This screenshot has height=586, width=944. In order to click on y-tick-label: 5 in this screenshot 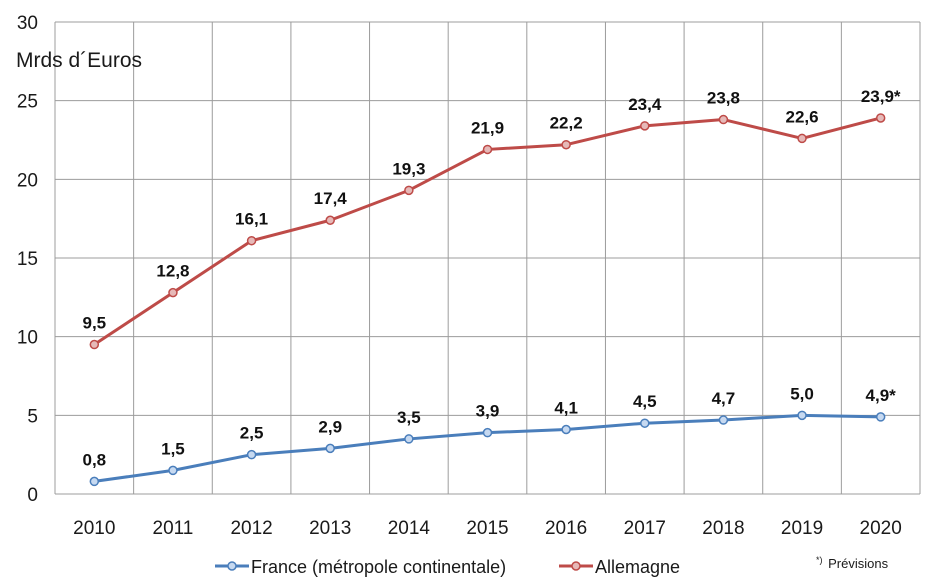, I will do `click(32, 416)`.